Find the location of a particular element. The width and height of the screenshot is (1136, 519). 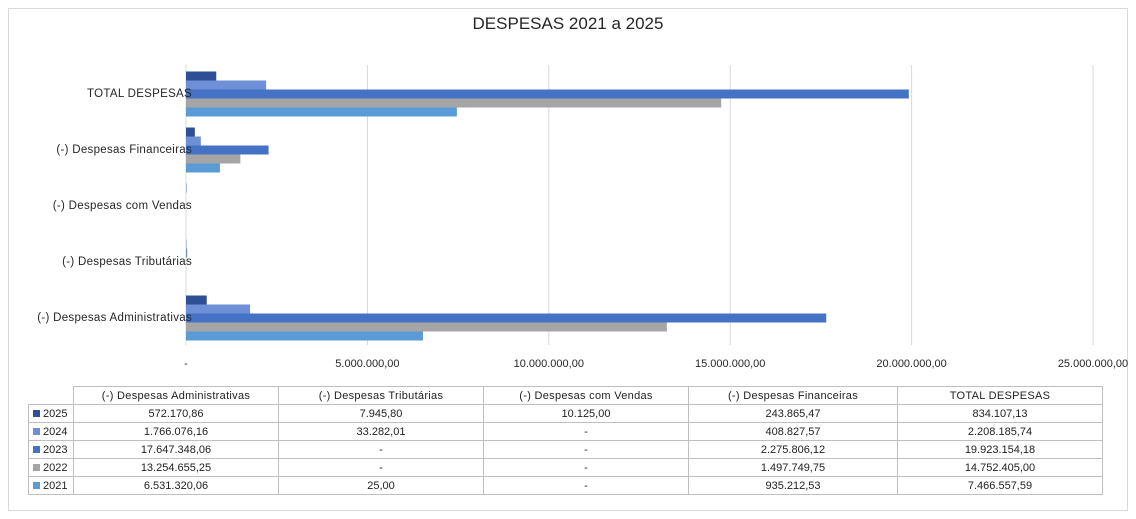

table-header-cell: TOTAL DESPESAS is located at coordinates (1000, 395).